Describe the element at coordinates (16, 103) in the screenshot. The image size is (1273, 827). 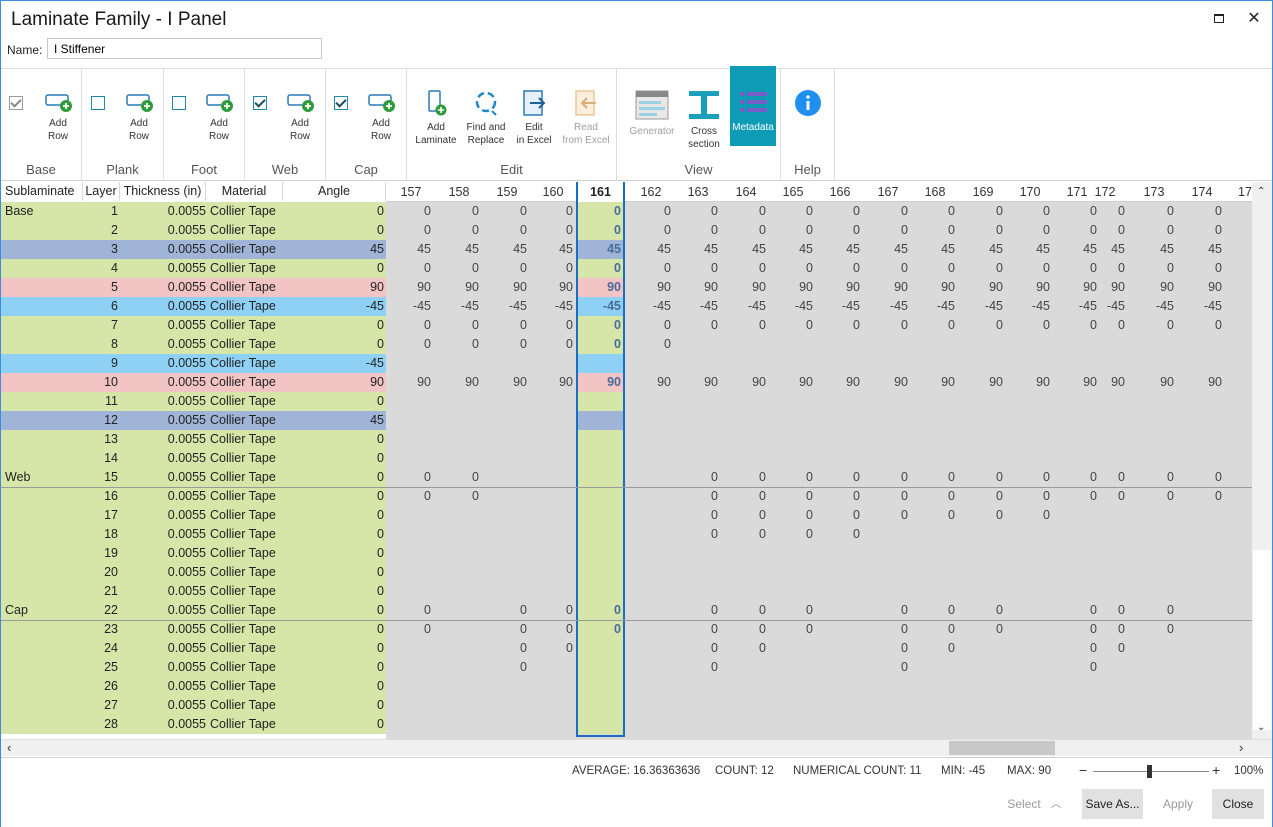
I see `base-checkbox` at that location.